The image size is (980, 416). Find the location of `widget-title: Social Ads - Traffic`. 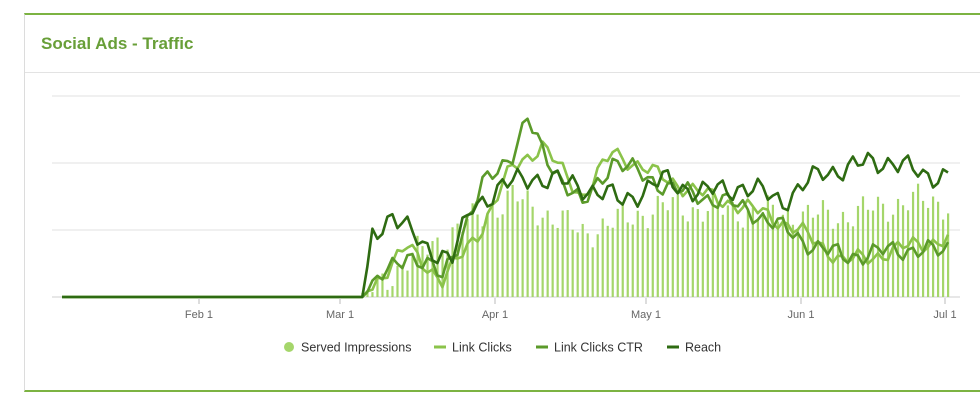

widget-title: Social Ads - Traffic is located at coordinates (117, 43).